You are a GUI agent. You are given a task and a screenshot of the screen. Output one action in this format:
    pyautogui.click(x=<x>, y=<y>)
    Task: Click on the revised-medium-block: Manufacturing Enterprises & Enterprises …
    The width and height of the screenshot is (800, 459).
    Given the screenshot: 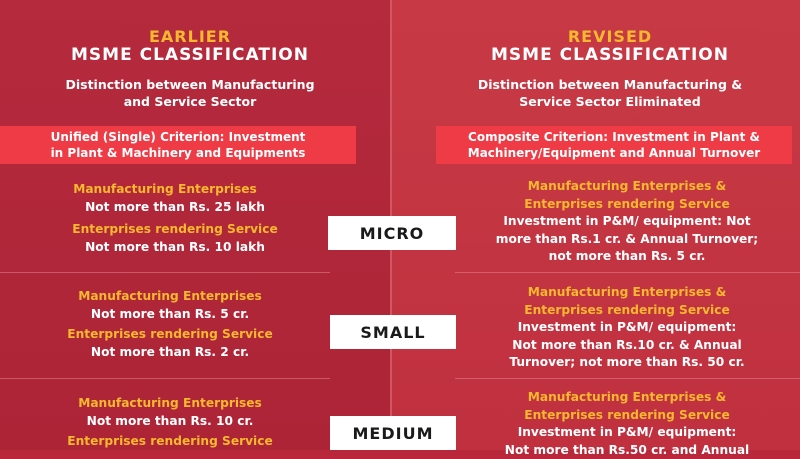 What is the action you would take?
    pyautogui.click(x=627, y=423)
    